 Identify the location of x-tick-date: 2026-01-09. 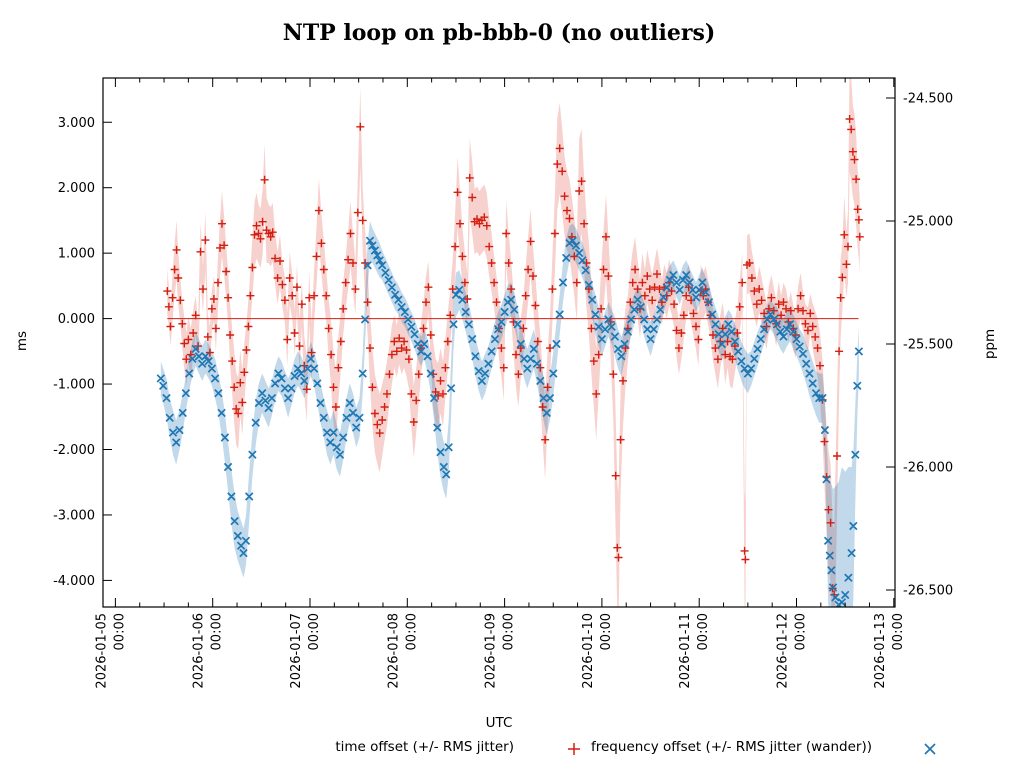
(491, 651).